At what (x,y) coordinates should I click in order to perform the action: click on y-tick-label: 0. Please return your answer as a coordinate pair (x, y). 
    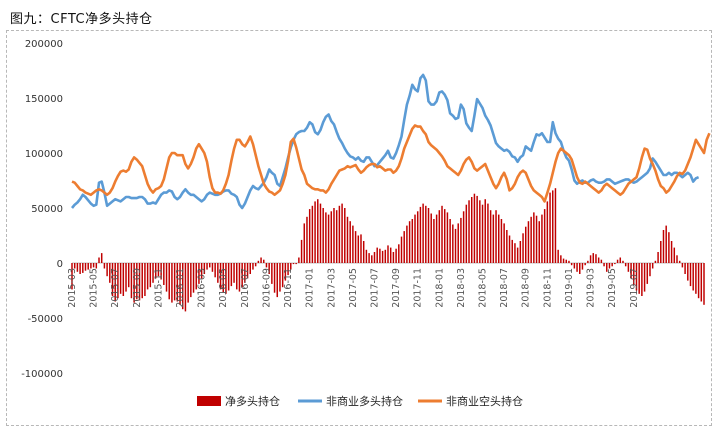
    Looking at the image, I should click on (60, 264).